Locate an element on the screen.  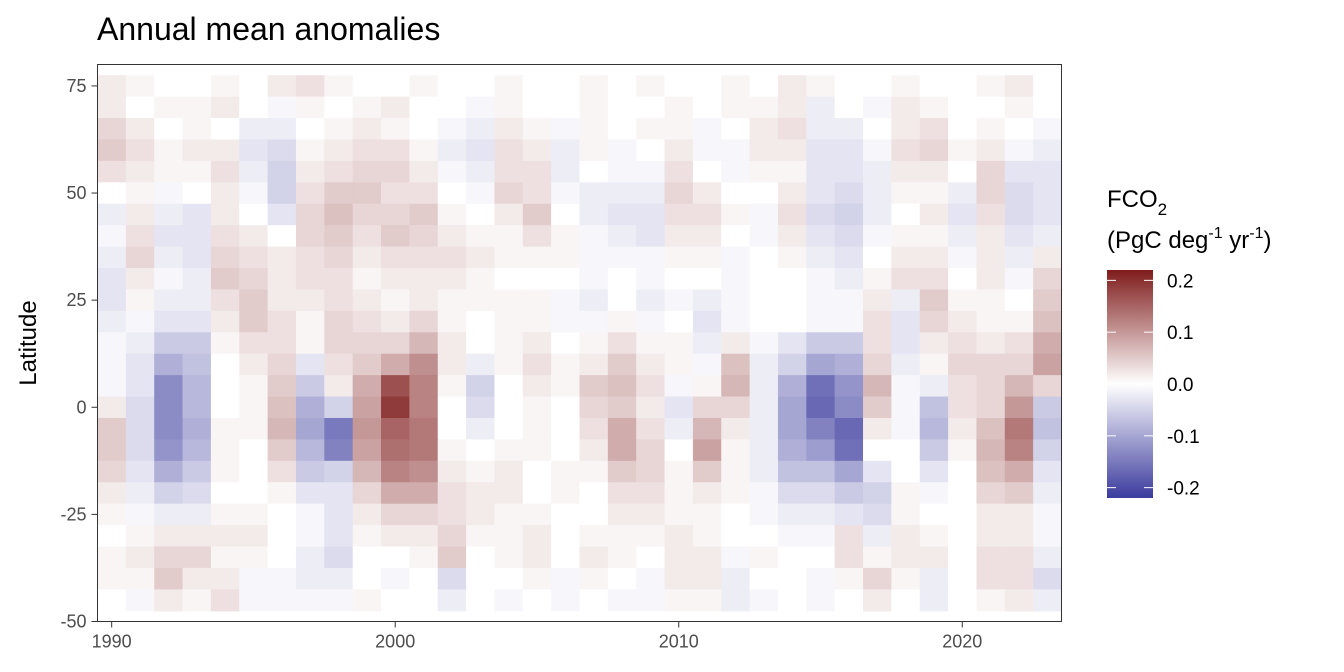
chart-title: Annual mean anomalies is located at coordinates (268, 29).